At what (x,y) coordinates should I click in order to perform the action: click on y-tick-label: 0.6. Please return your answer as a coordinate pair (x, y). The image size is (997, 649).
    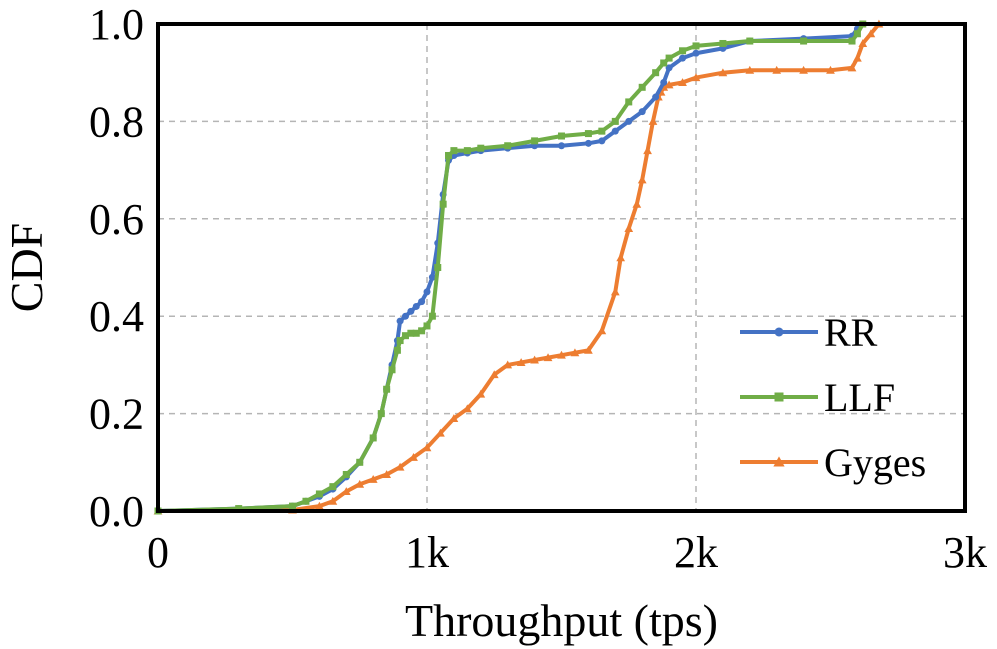
    Looking at the image, I should click on (116, 219).